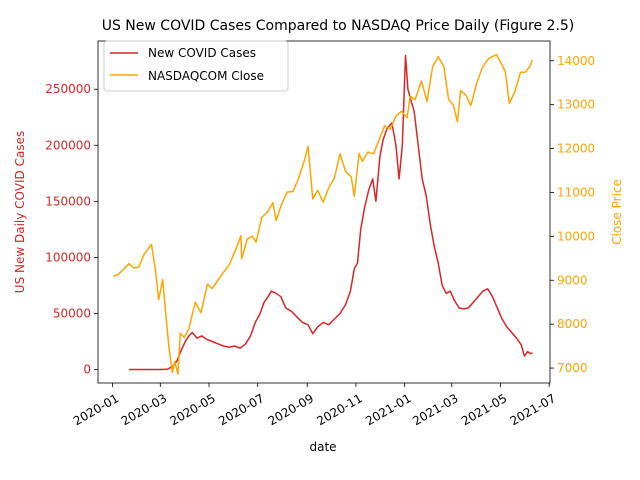 This screenshot has height=480, width=640. I want to click on legend: New COVID Cases NASDAQCOM Close, so click(196, 66).